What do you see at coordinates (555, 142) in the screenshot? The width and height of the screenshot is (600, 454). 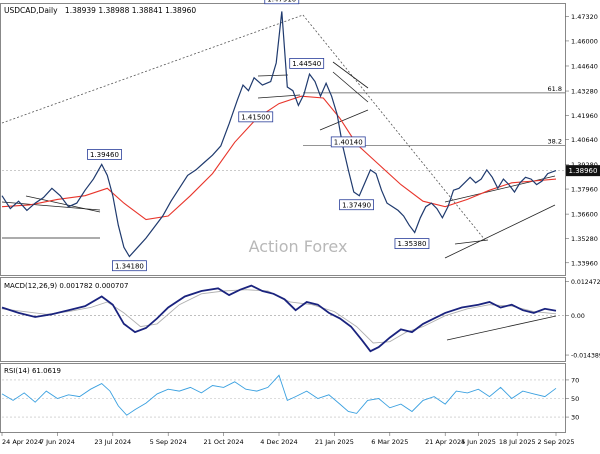 I see `fib-level-label: 38.2` at bounding box center [555, 142].